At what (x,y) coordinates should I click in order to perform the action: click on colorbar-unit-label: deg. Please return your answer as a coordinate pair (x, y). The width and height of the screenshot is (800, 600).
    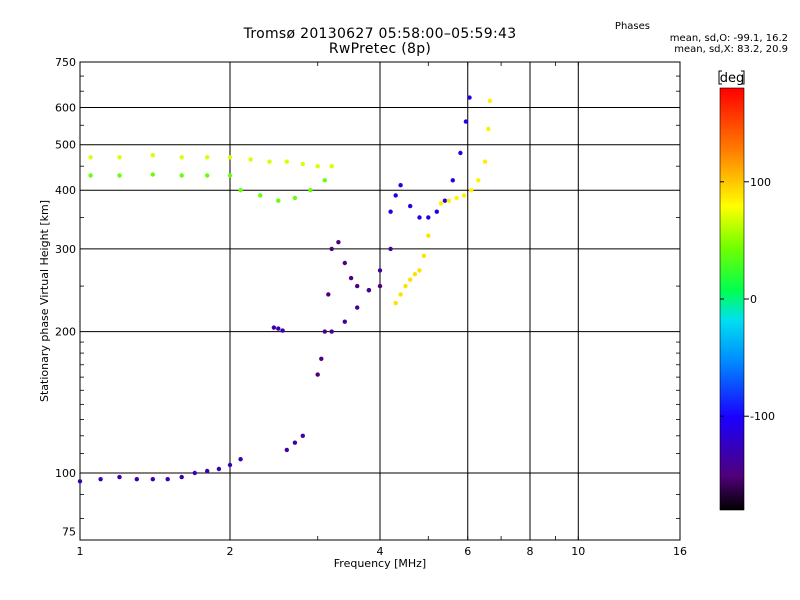
    Looking at the image, I should click on (732, 78).